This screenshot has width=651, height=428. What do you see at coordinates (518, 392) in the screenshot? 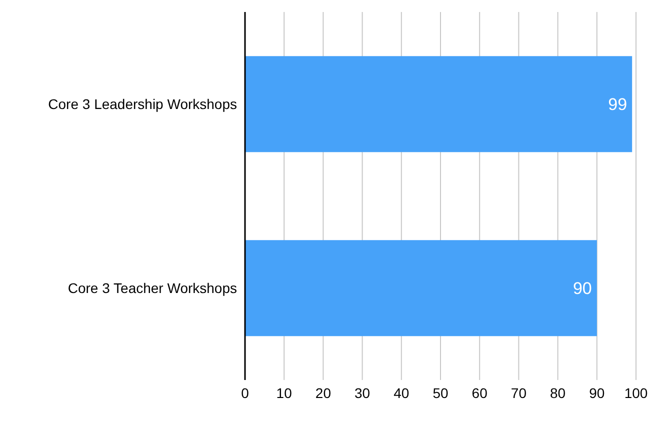
I see `x-tick-label: 70` at bounding box center [518, 392].